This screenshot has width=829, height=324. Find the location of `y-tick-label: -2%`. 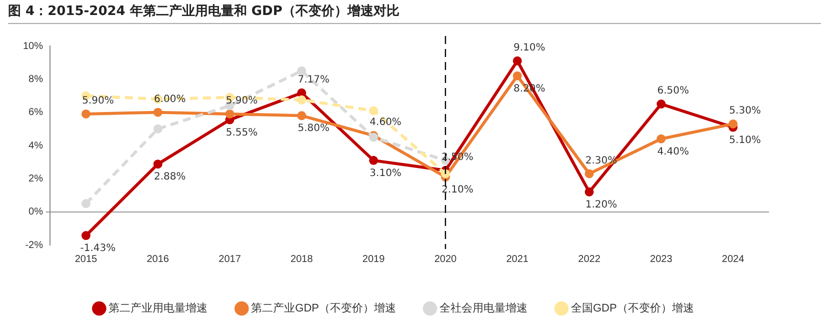

y-tick-label: -2% is located at coordinates (34, 245).